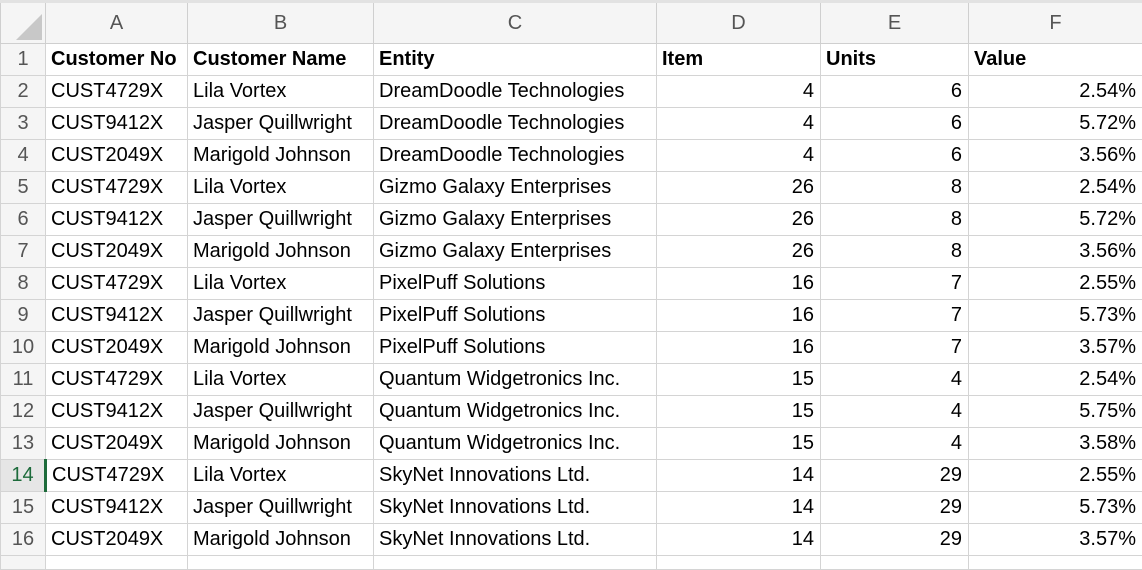  I want to click on header-cell-value: Value, so click(1055, 59).